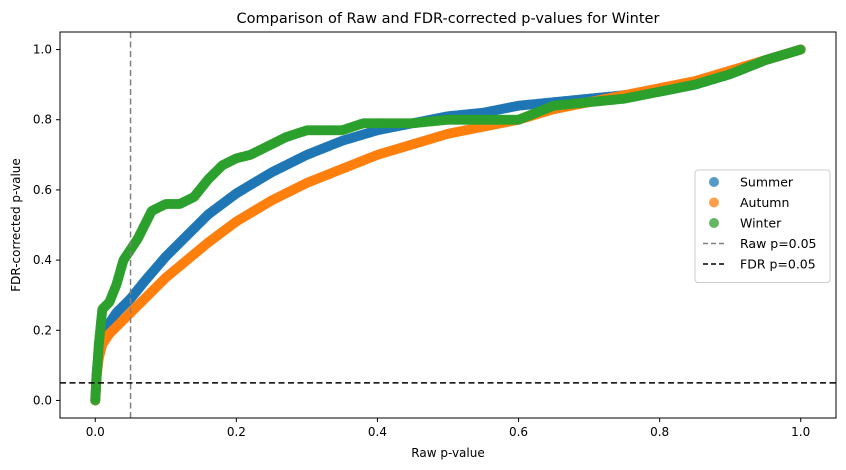 The width and height of the screenshot is (846, 470). Describe the element at coordinates (42, 190) in the screenshot. I see `y-tick-label: 0.6` at that location.